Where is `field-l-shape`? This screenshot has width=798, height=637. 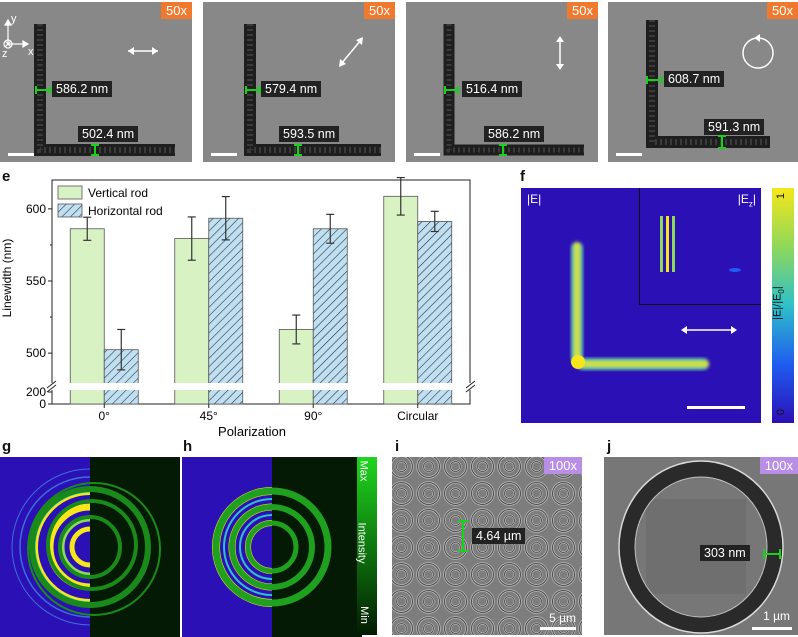
field-l-shape is located at coordinates (658, 325).